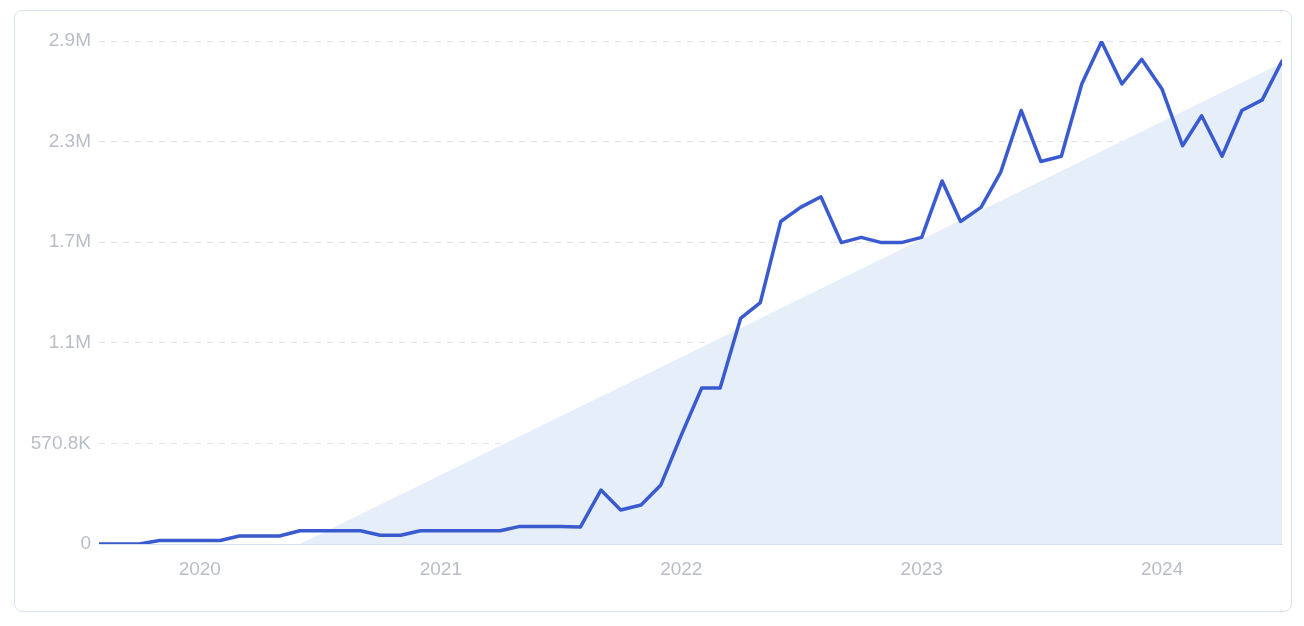  Describe the element at coordinates (440, 568) in the screenshot. I see `x-tick-label: 2021` at that location.